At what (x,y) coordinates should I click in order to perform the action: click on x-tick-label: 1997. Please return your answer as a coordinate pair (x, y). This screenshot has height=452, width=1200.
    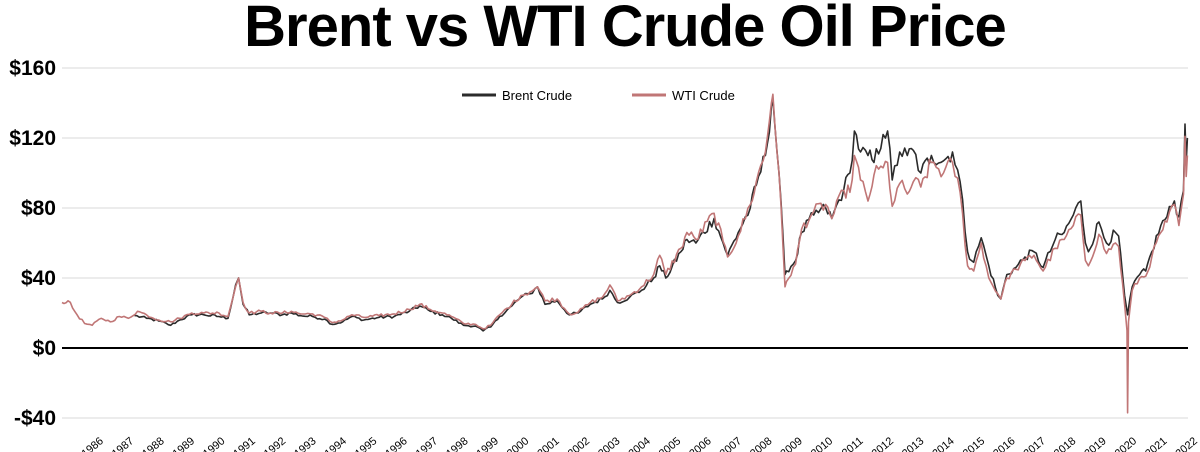
    Looking at the image, I should click on (427, 443).